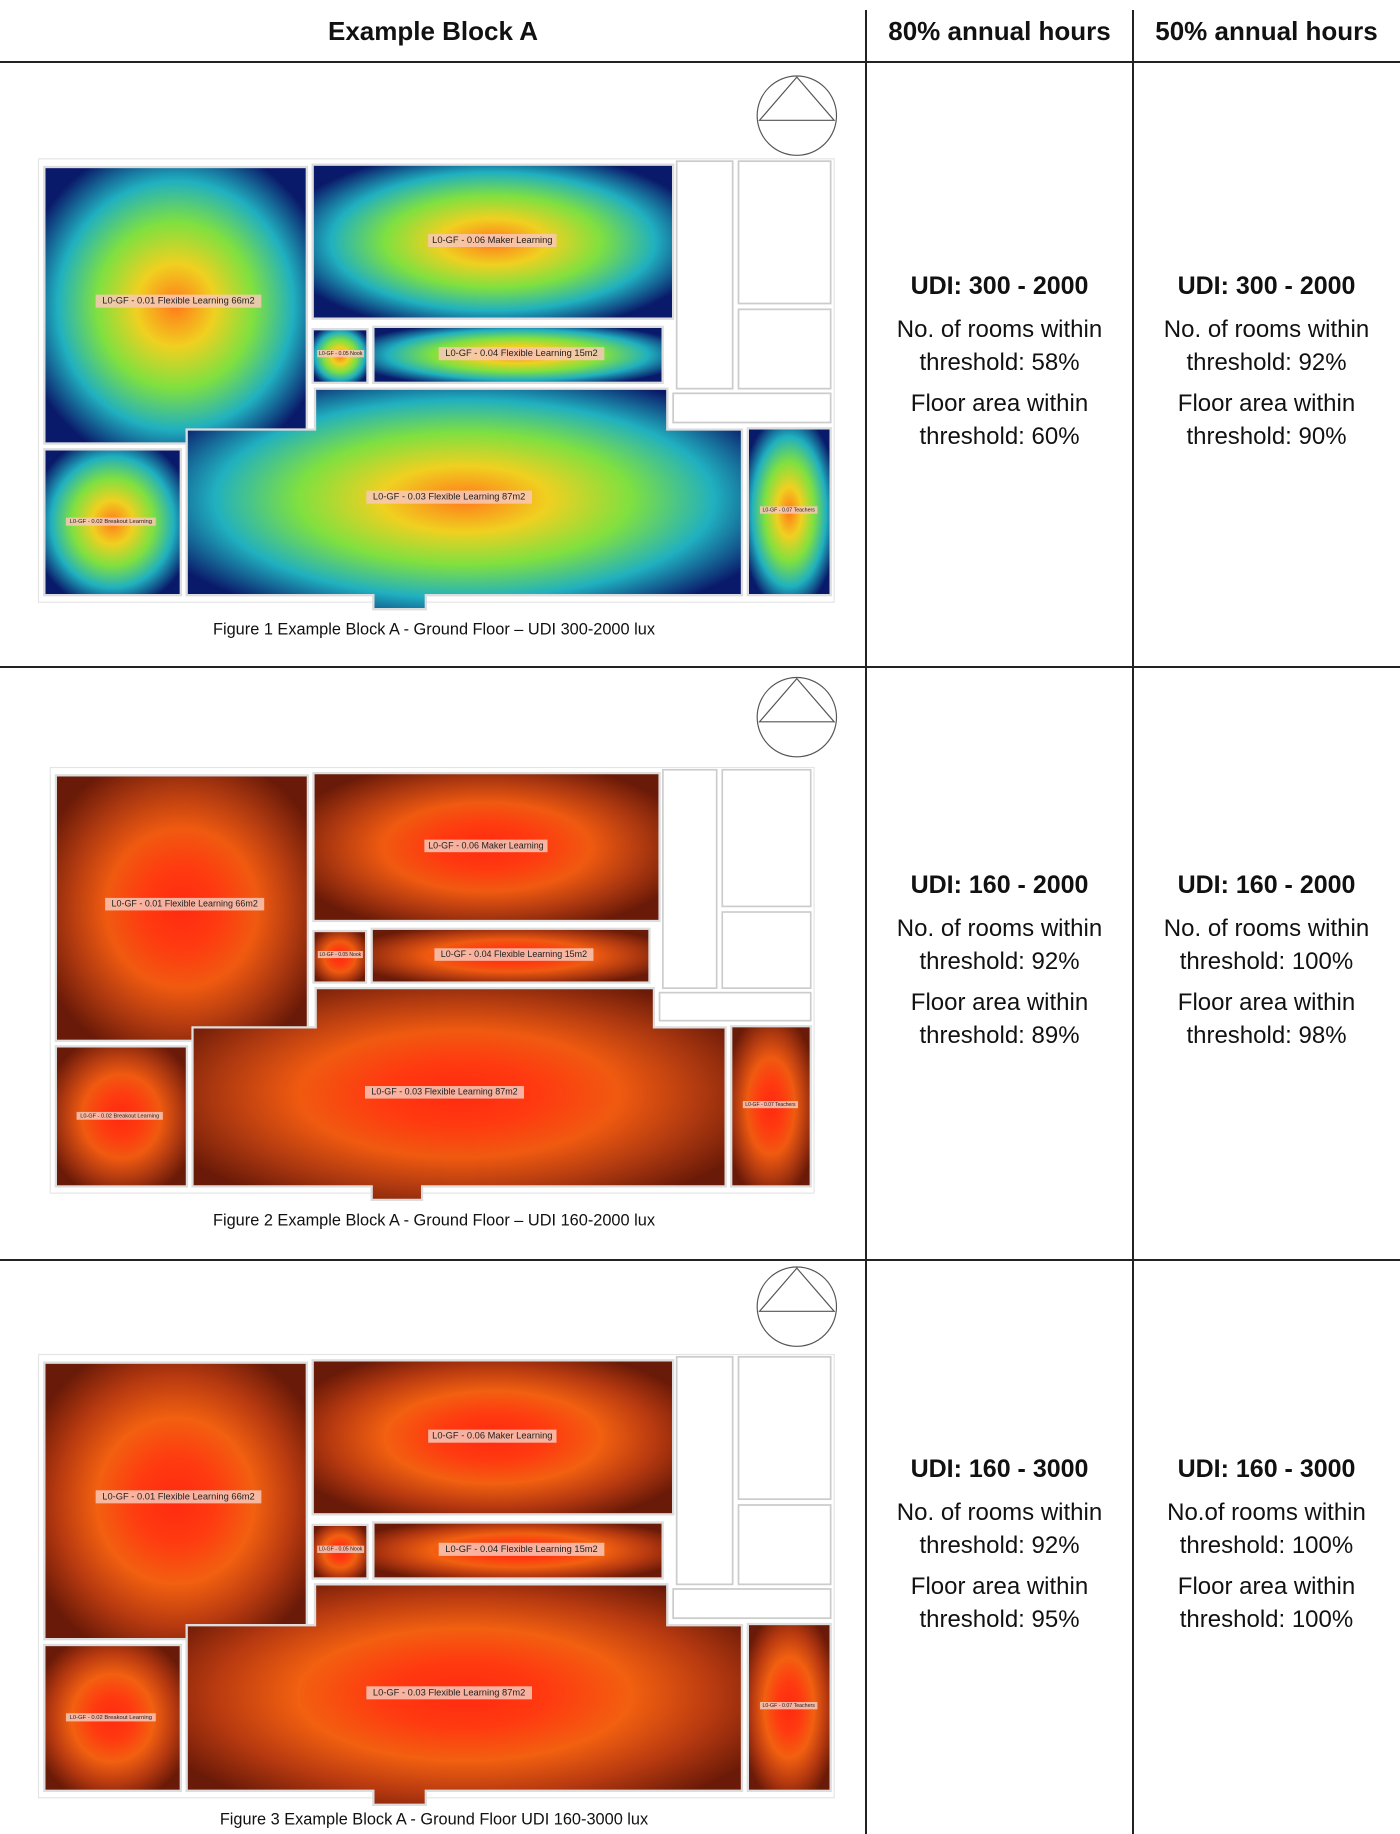 The image size is (1400, 1834). Describe the element at coordinates (1266, 945) in the screenshot. I see `rooms-within: No. of rooms within threshold: 100%` at that location.